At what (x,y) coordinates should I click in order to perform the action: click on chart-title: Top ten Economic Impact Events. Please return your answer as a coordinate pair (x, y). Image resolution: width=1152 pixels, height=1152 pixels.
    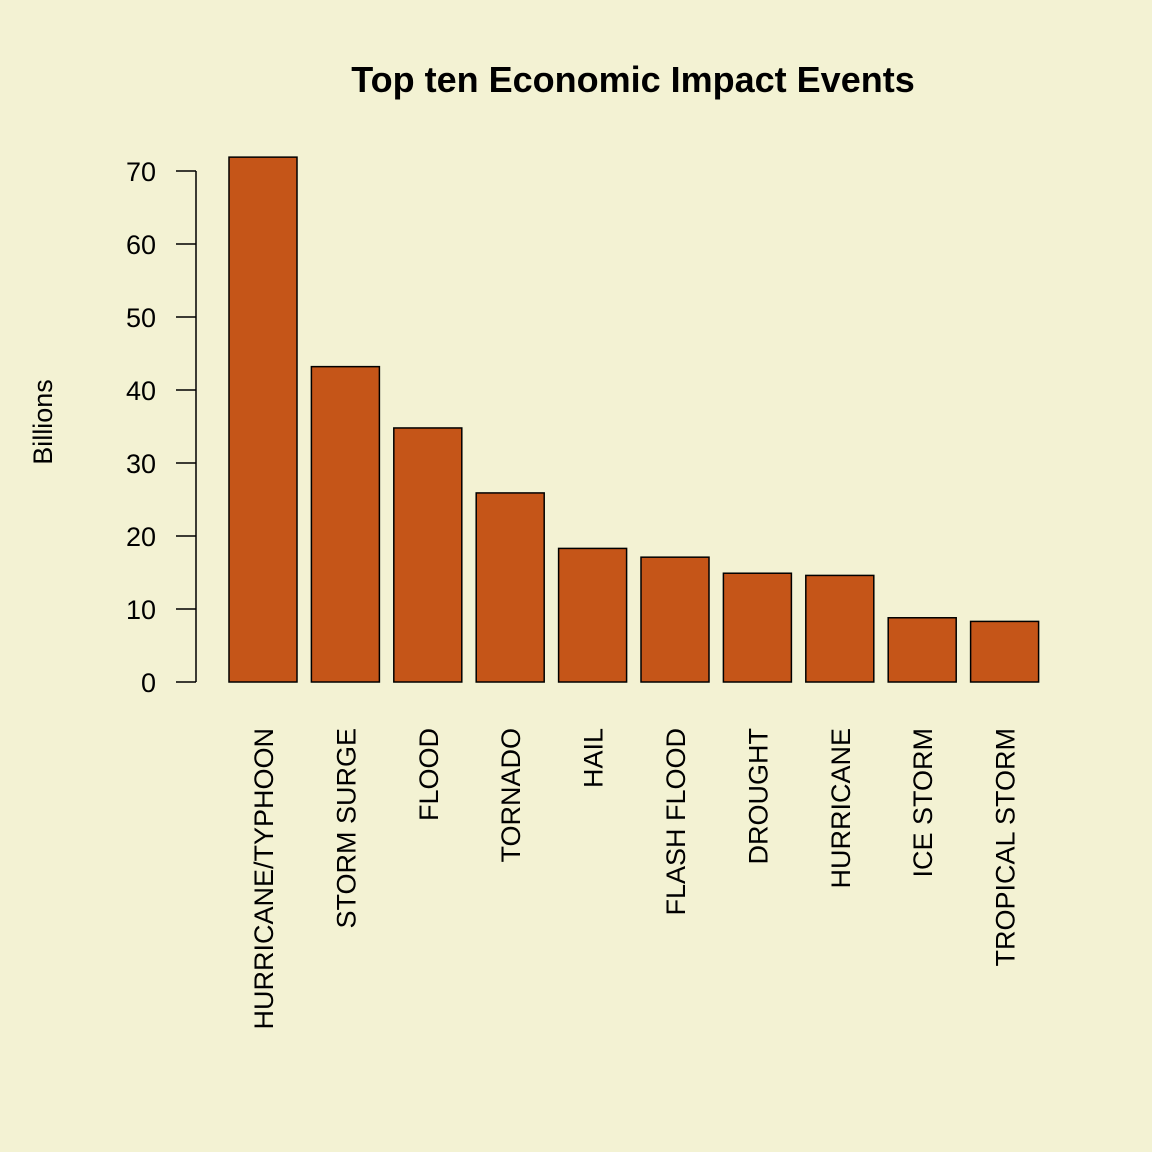
    Looking at the image, I should click on (632, 79).